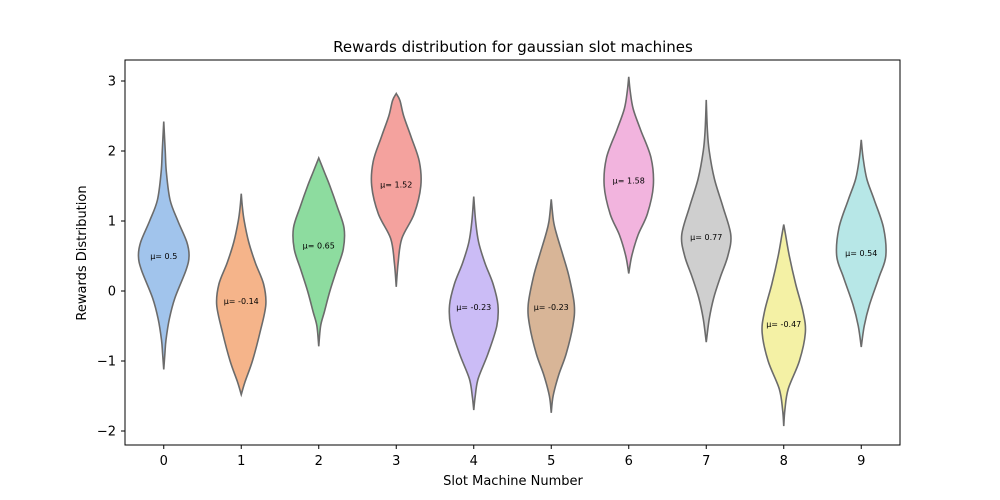 This screenshot has width=1000, height=500. What do you see at coordinates (241, 301) in the screenshot?
I see `mean-label-1: μ= -0.14` at bounding box center [241, 301].